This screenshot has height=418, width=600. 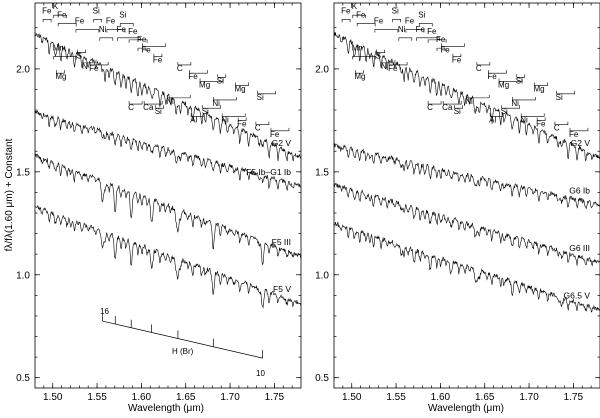 What do you see at coordinates (23, 69) in the screenshot?
I see `y-tick-label: 2.0` at bounding box center [23, 69].